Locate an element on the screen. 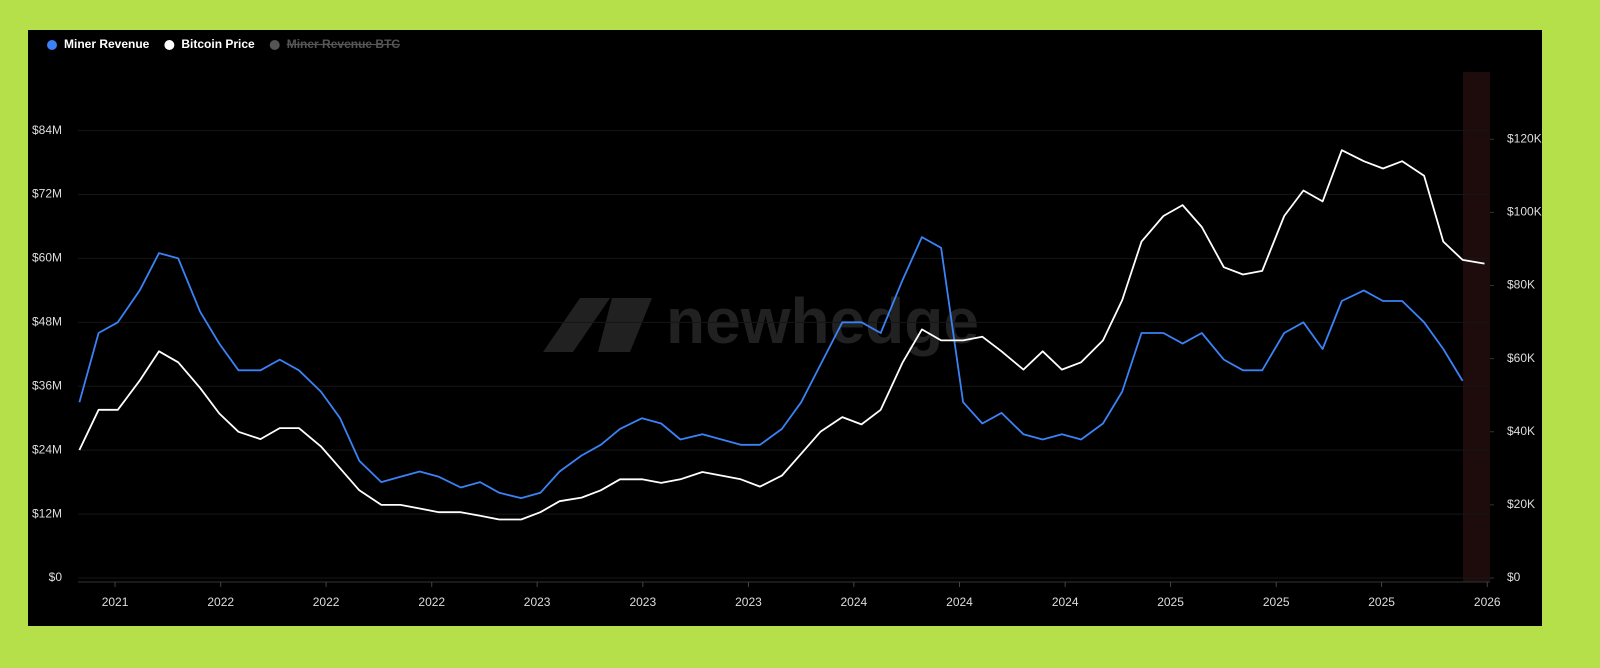  watermark-text: newhedge is located at coordinates (822, 321).